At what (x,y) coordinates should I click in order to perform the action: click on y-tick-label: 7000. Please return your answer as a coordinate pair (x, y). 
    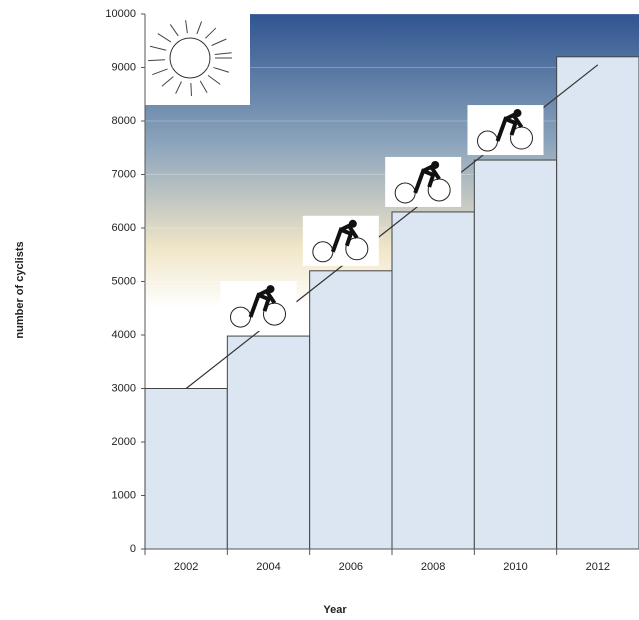
    Looking at the image, I should click on (124, 174).